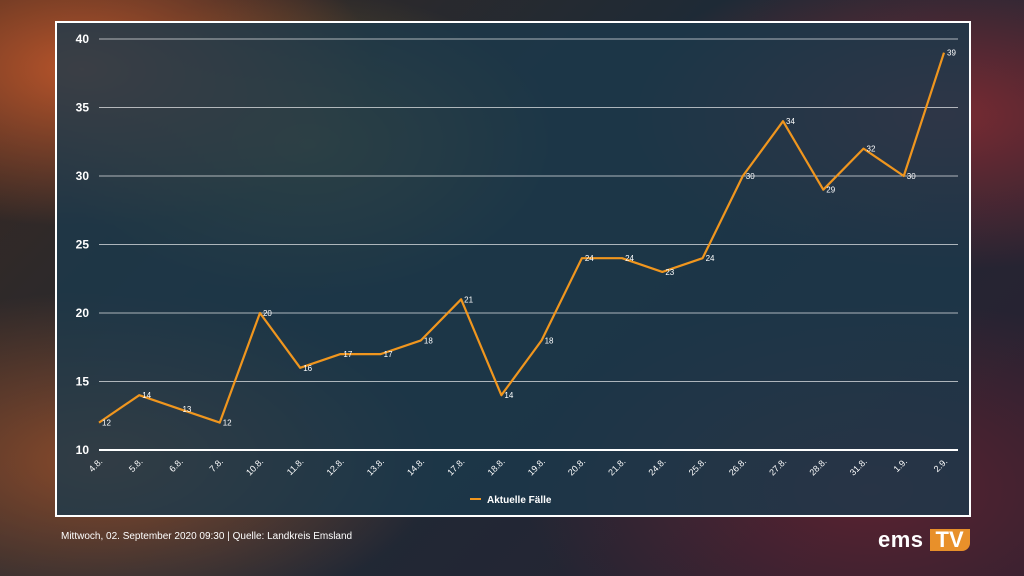 Image resolution: width=1024 pixels, height=576 pixels. I want to click on x-tick-label: 7.8., so click(216, 465).